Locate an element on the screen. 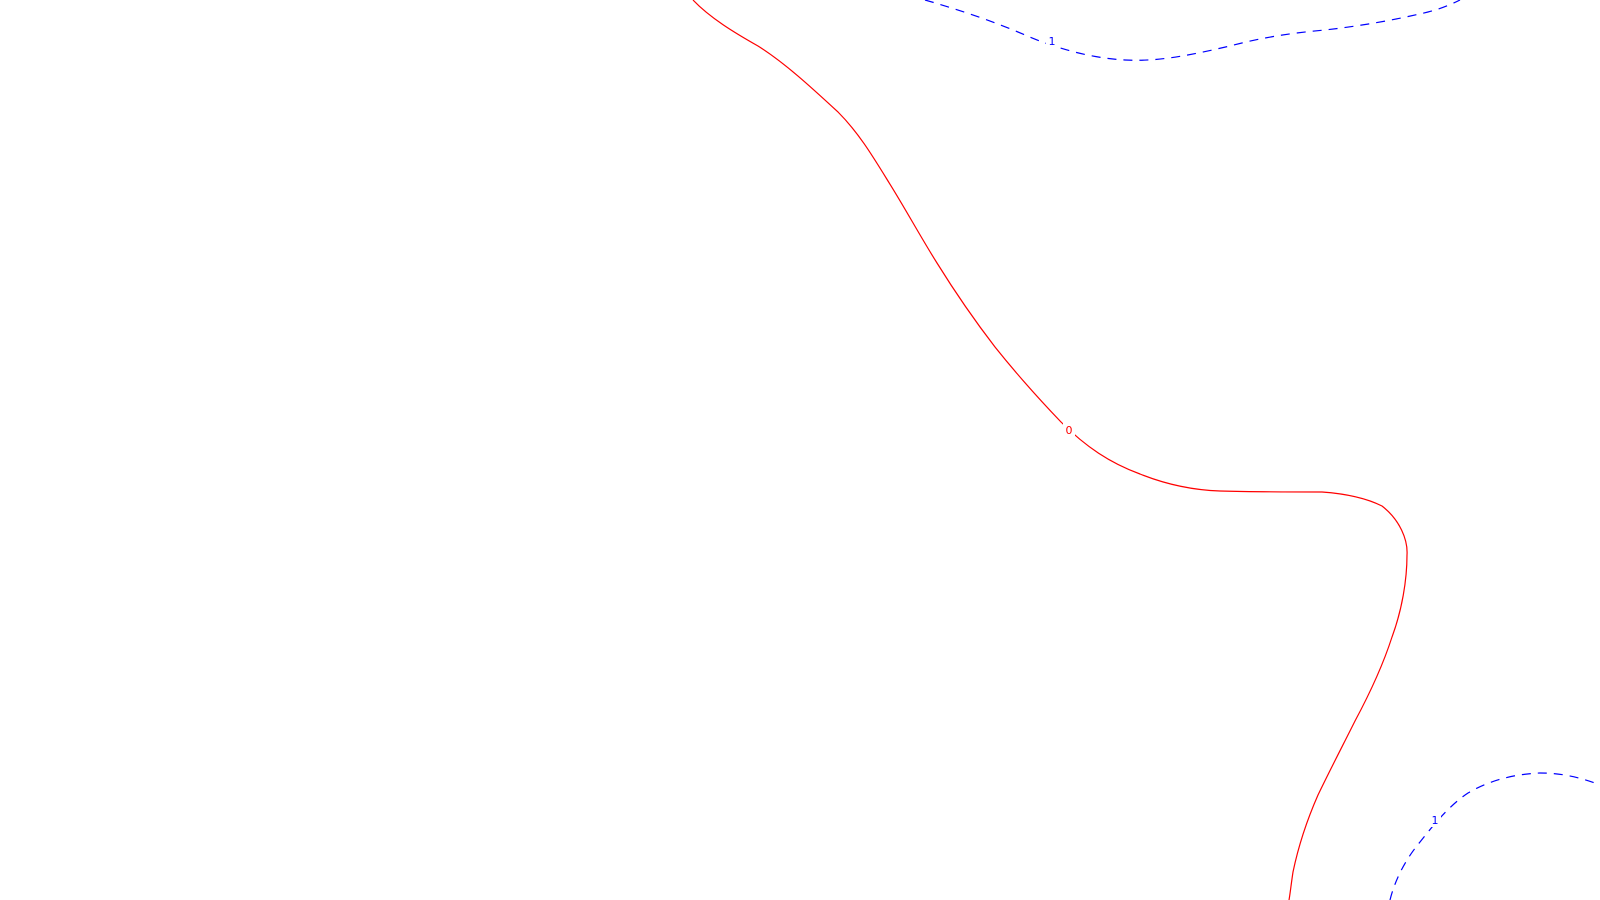  contour-label-0-background is located at coordinates (1069, 429).